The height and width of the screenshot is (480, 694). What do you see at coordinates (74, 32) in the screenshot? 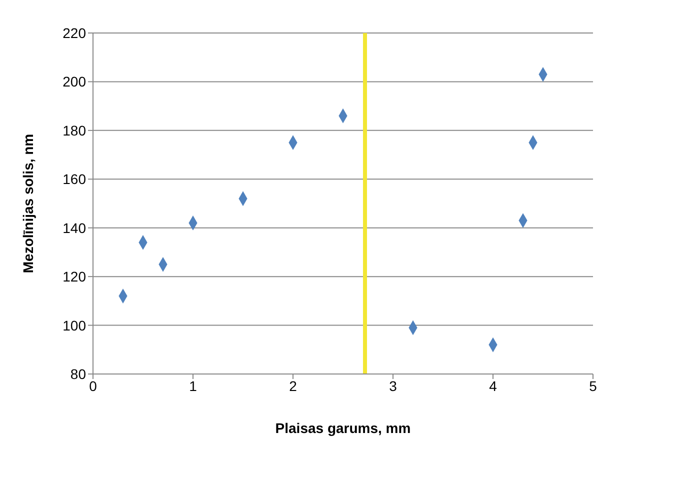
I see `y-tick-label: 220` at bounding box center [74, 32].